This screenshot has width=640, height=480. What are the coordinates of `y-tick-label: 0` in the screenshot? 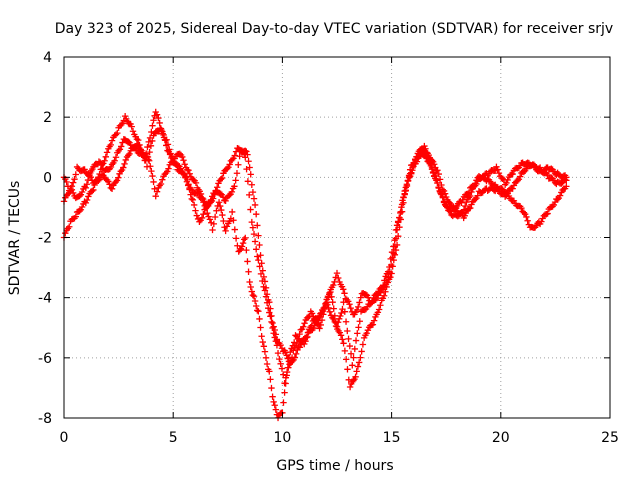 It's located at (47, 178).